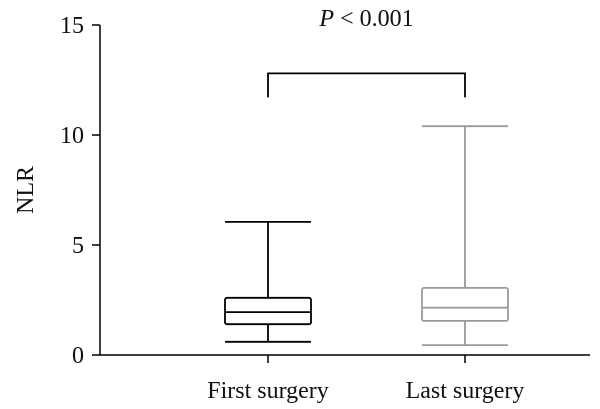 This screenshot has height=409, width=600. I want to click on y-tick-label-10: 10, so click(72, 136).